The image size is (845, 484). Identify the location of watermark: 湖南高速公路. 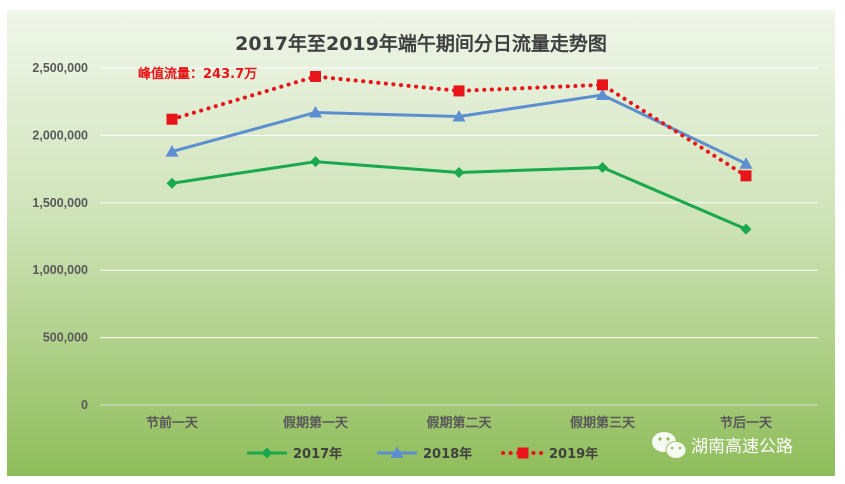
(722, 445).